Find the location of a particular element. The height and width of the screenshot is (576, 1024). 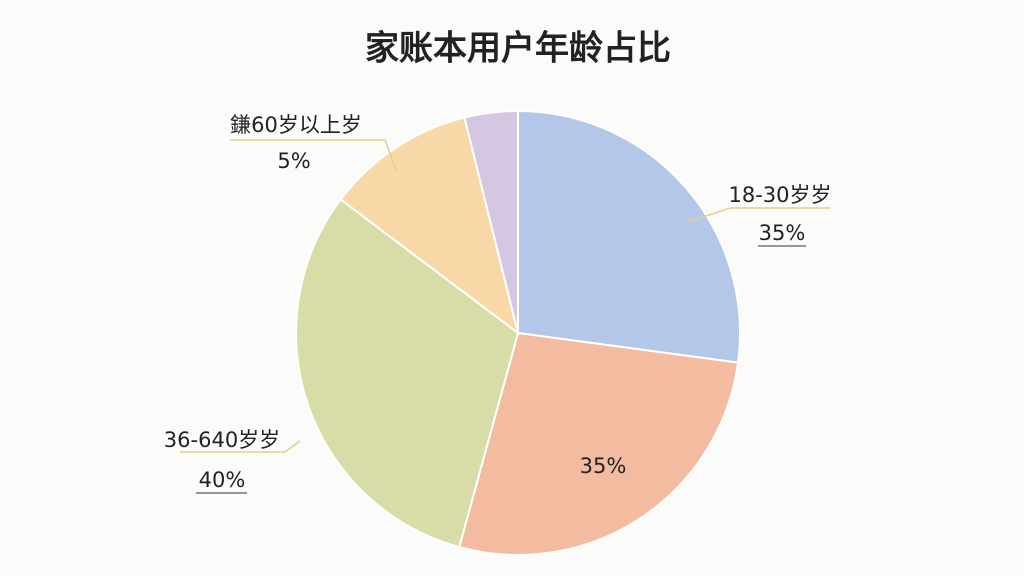

slice-label: 鎌60岁以上岁 is located at coordinates (296, 125).